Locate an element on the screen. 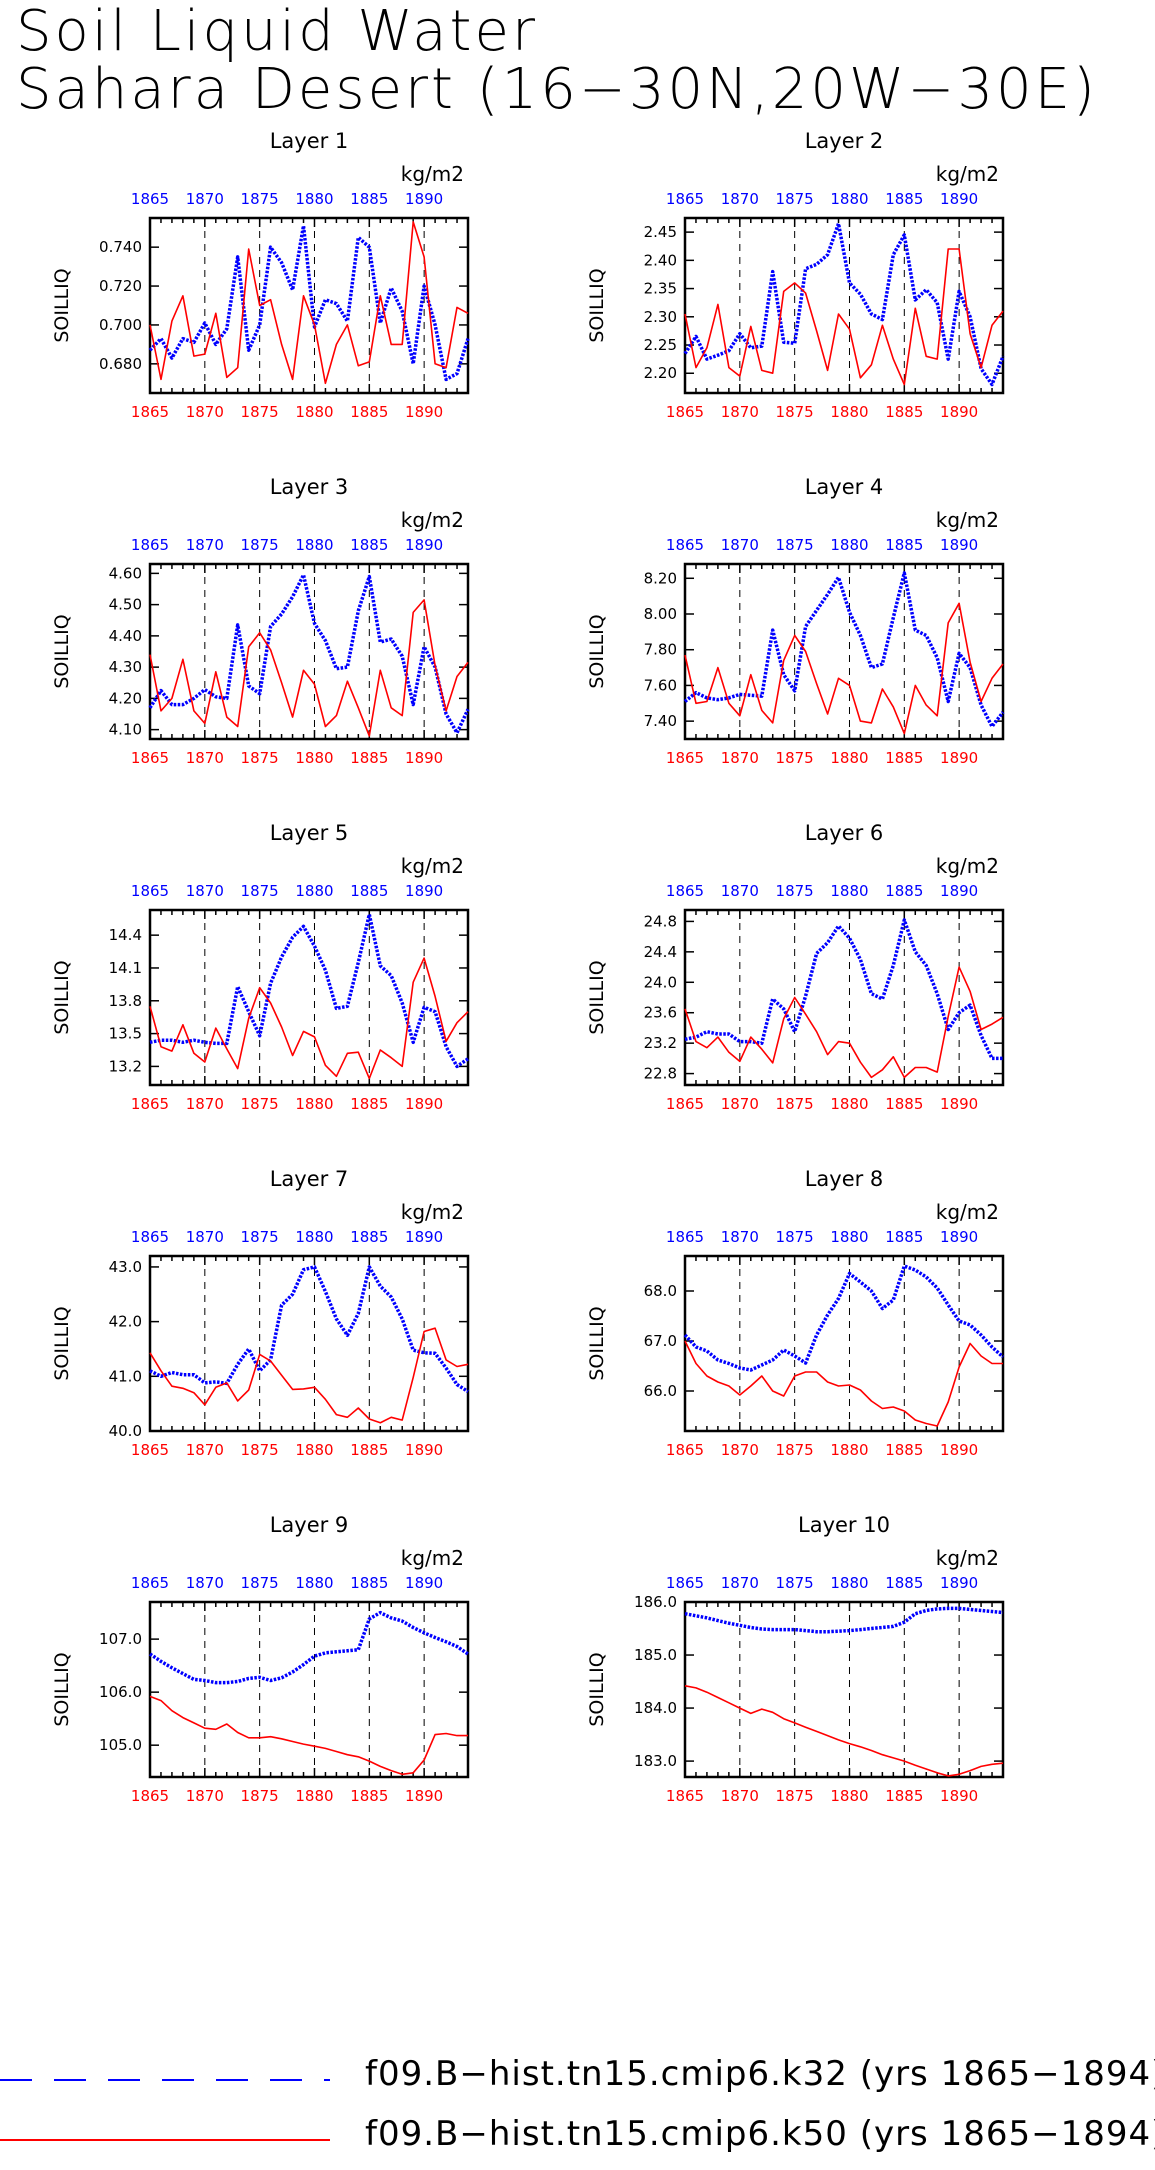 The height and width of the screenshot is (2170, 1155). layer1-plot-frame is located at coordinates (309, 305).